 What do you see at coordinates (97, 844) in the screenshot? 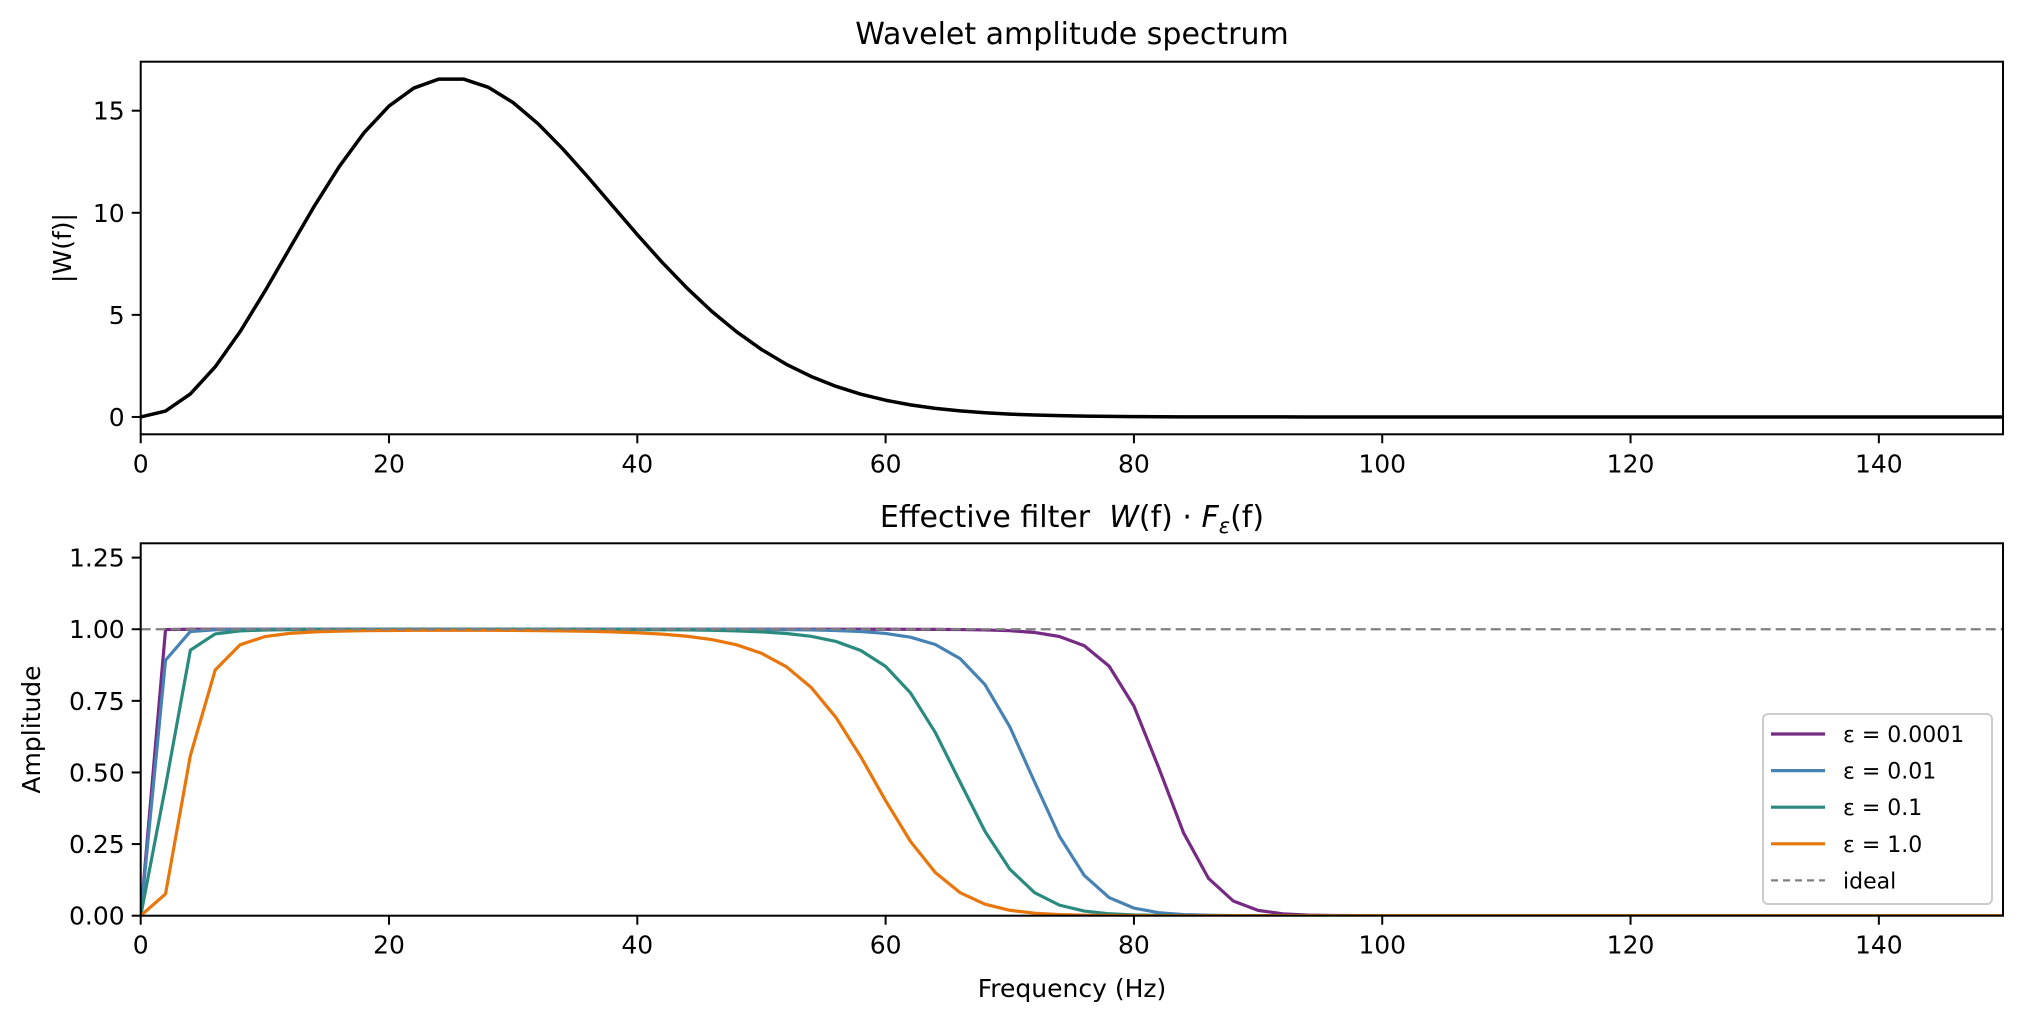
I see `y-tick-label: 0.25` at bounding box center [97, 844].